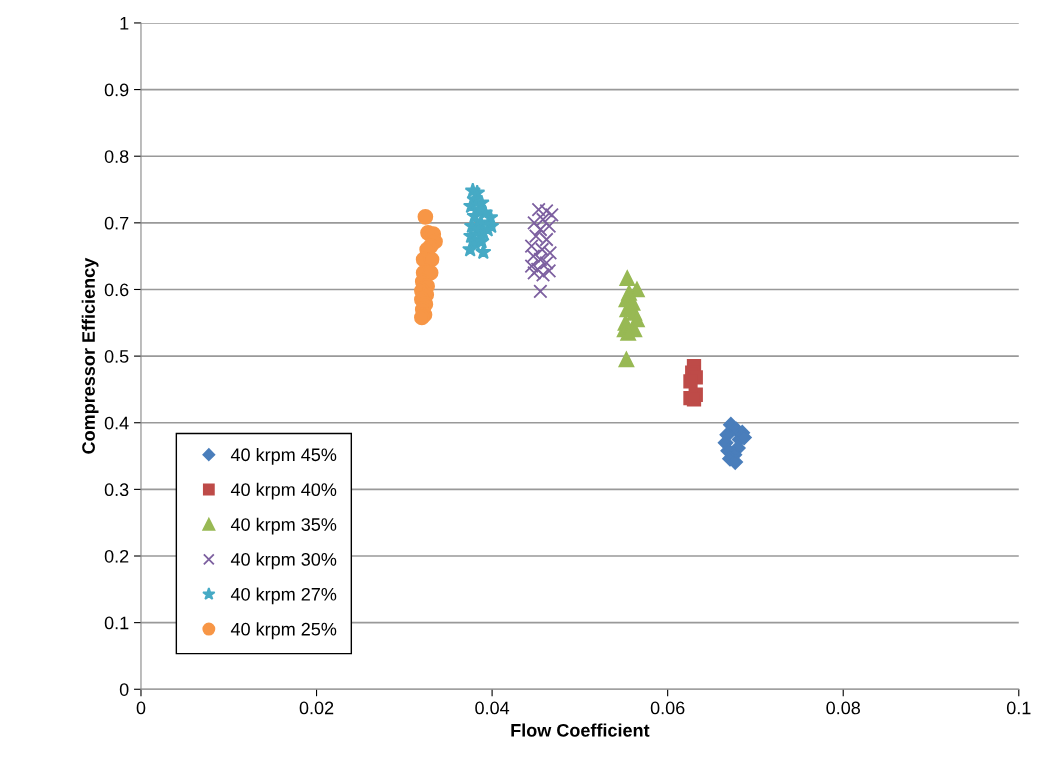 Image resolution: width=1064 pixels, height=765 pixels. What do you see at coordinates (124, 23) in the screenshot?
I see `y-tick-label: 1` at bounding box center [124, 23].